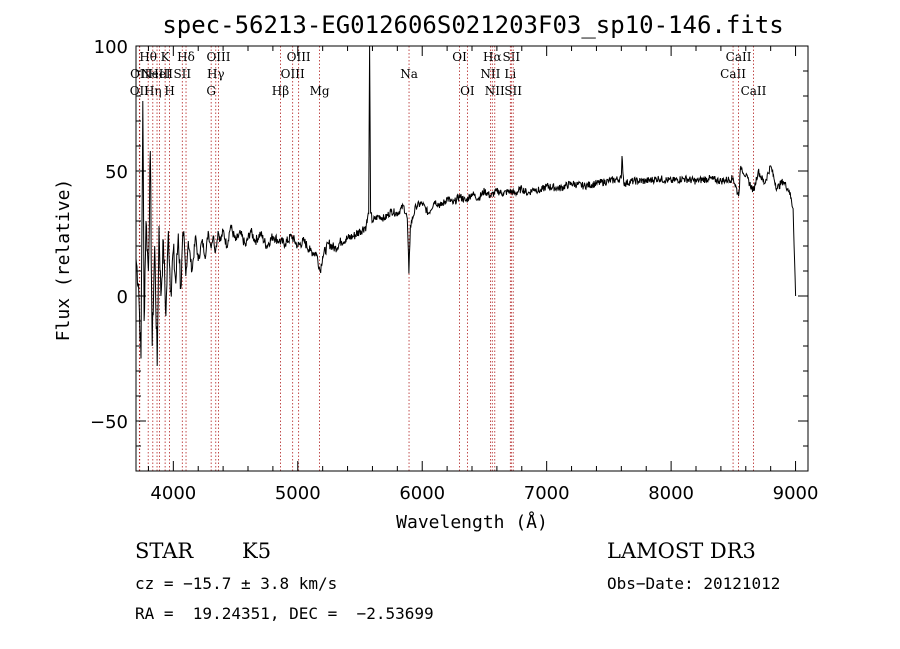  I want to click on line-label-18: OI, so click(459, 57).